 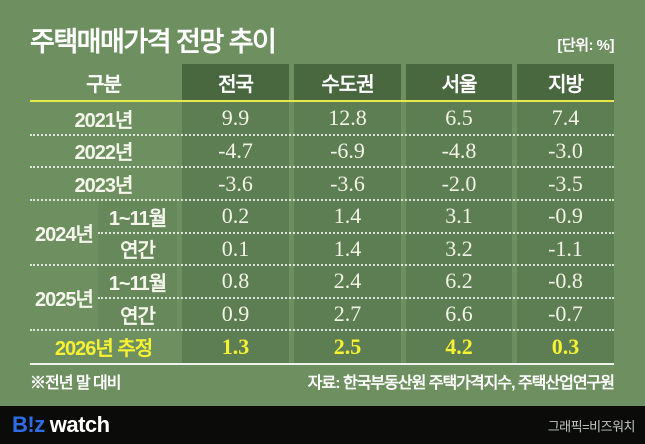 What do you see at coordinates (104, 186) in the screenshot?
I see `year-label: 2023년` at bounding box center [104, 186].